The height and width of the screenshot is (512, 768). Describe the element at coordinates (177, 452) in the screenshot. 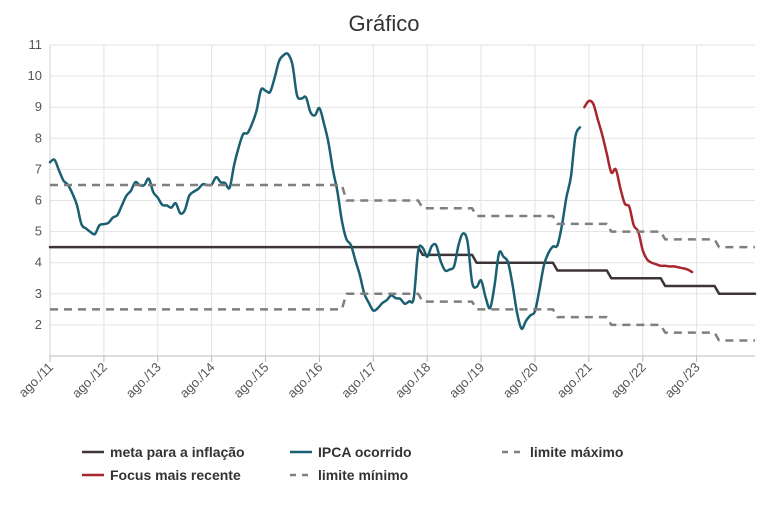

I see `legend-label-meta-para-a-inflacao: meta para a inflação` at that location.